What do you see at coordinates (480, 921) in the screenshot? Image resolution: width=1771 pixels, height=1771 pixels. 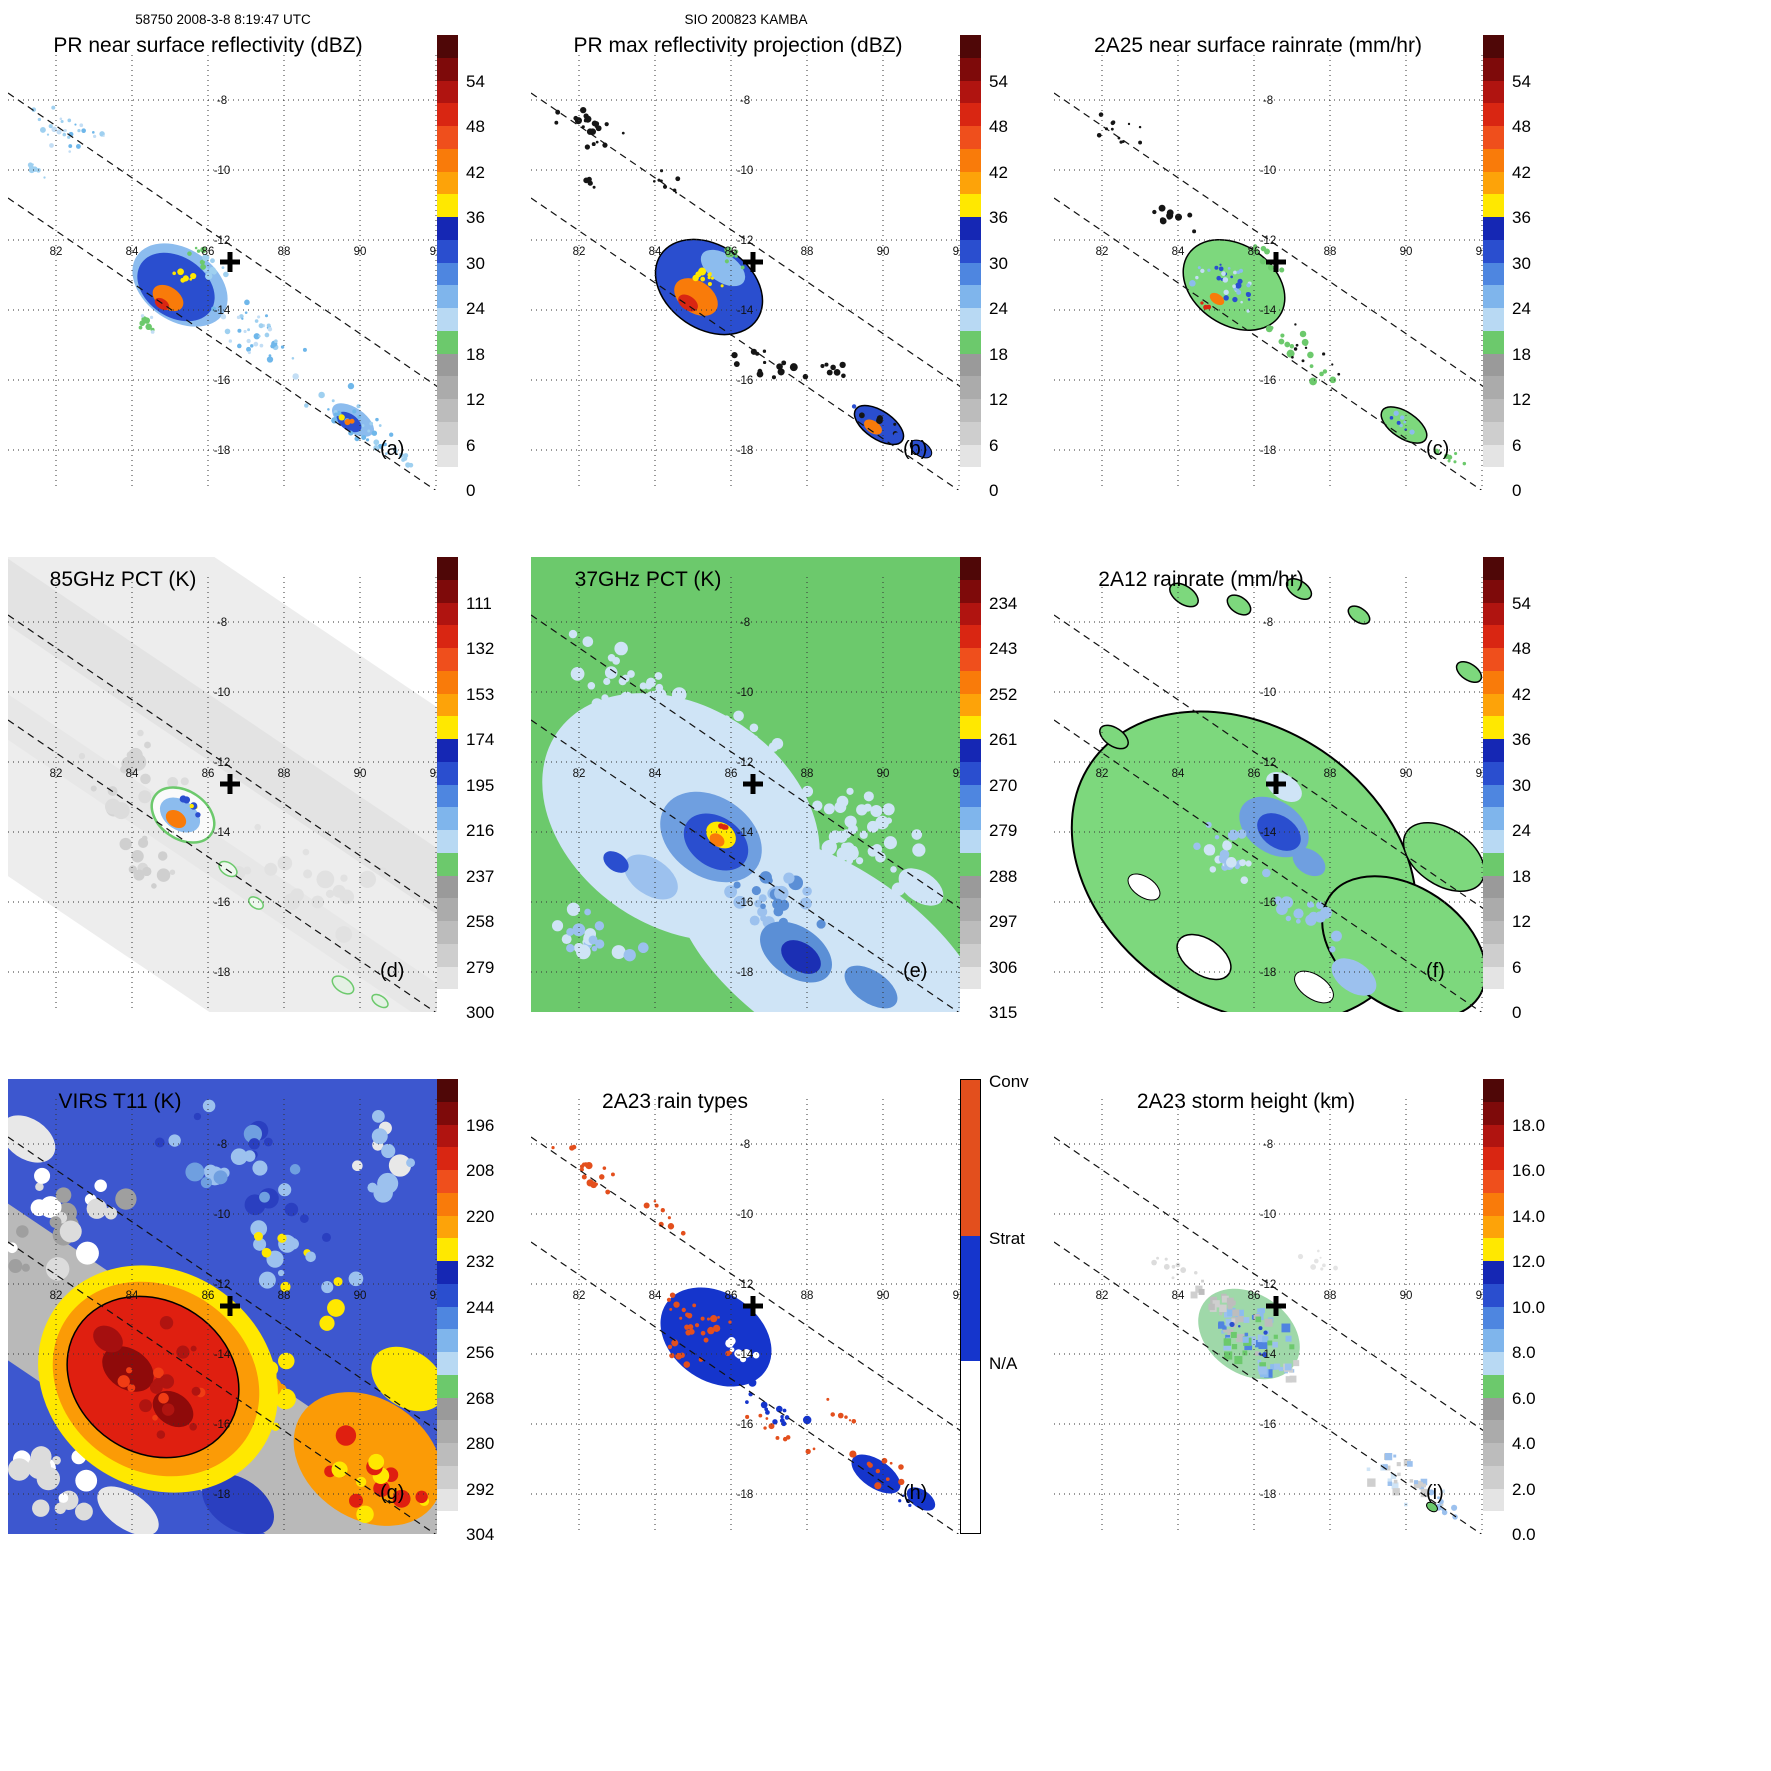 I see `colorbar-tick-label: 258` at bounding box center [480, 921].